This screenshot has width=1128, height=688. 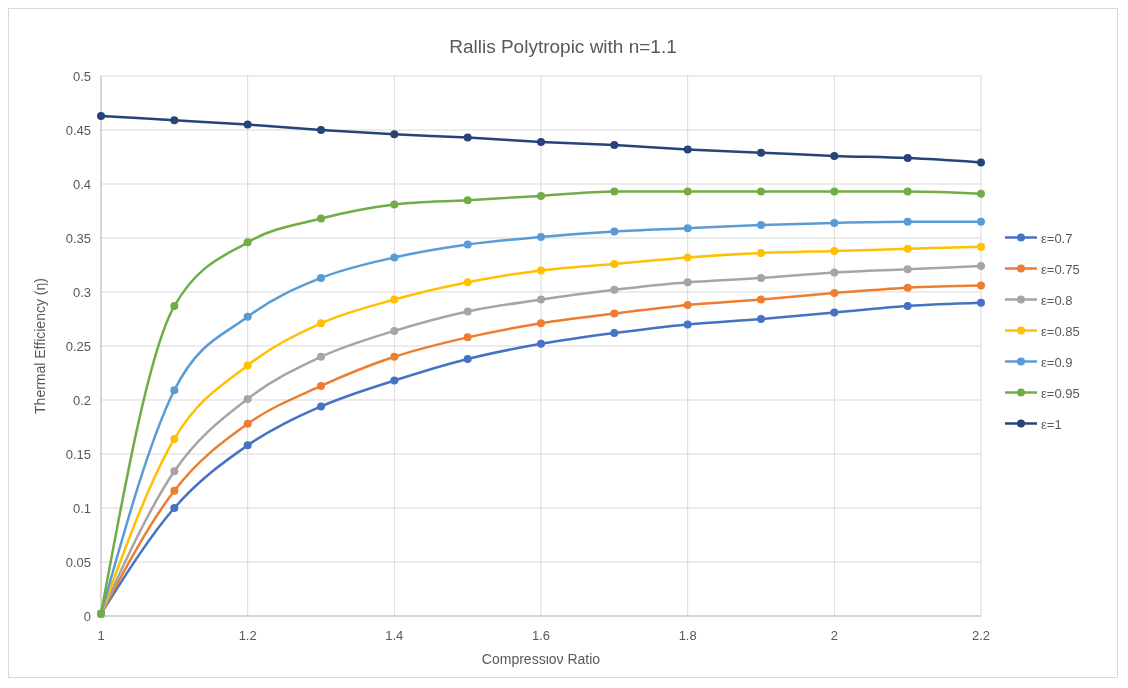 I want to click on y-axis-title: Thermal Efficiency (η), so click(x=40, y=346).